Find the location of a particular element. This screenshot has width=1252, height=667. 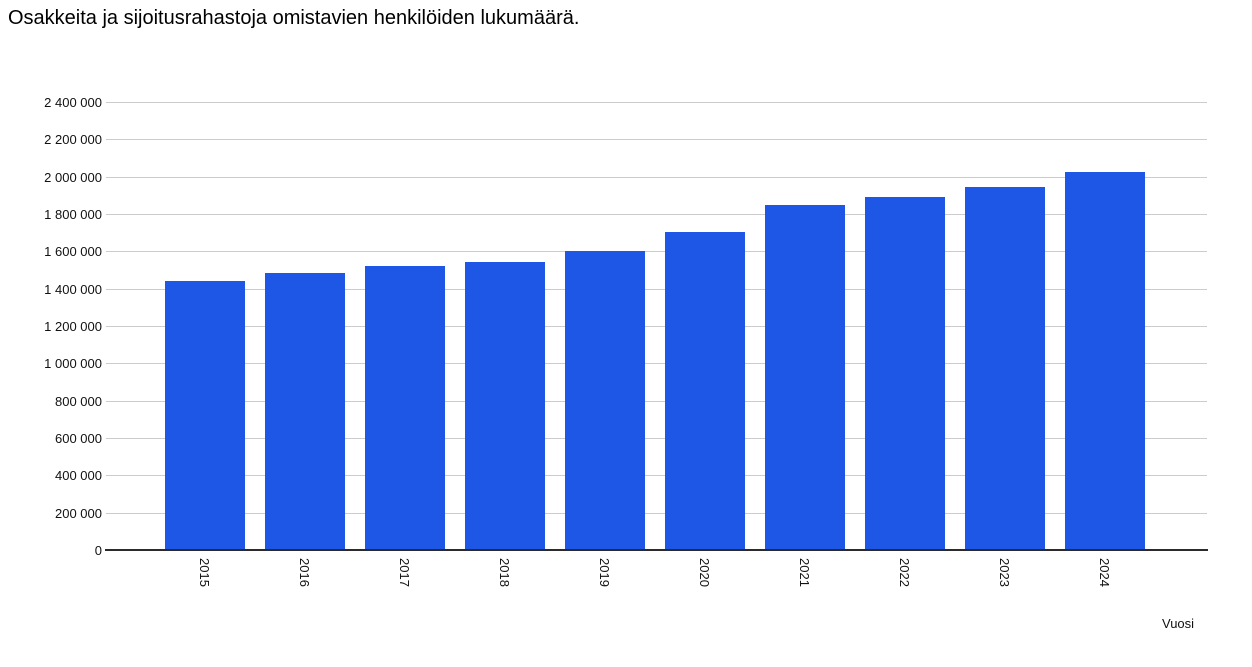

y-axis-tick-label: 200 000 is located at coordinates (78, 513).